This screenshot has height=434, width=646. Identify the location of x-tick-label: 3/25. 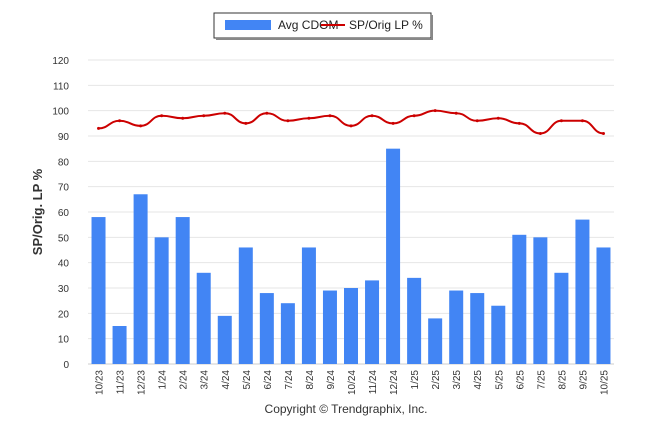
(457, 380).